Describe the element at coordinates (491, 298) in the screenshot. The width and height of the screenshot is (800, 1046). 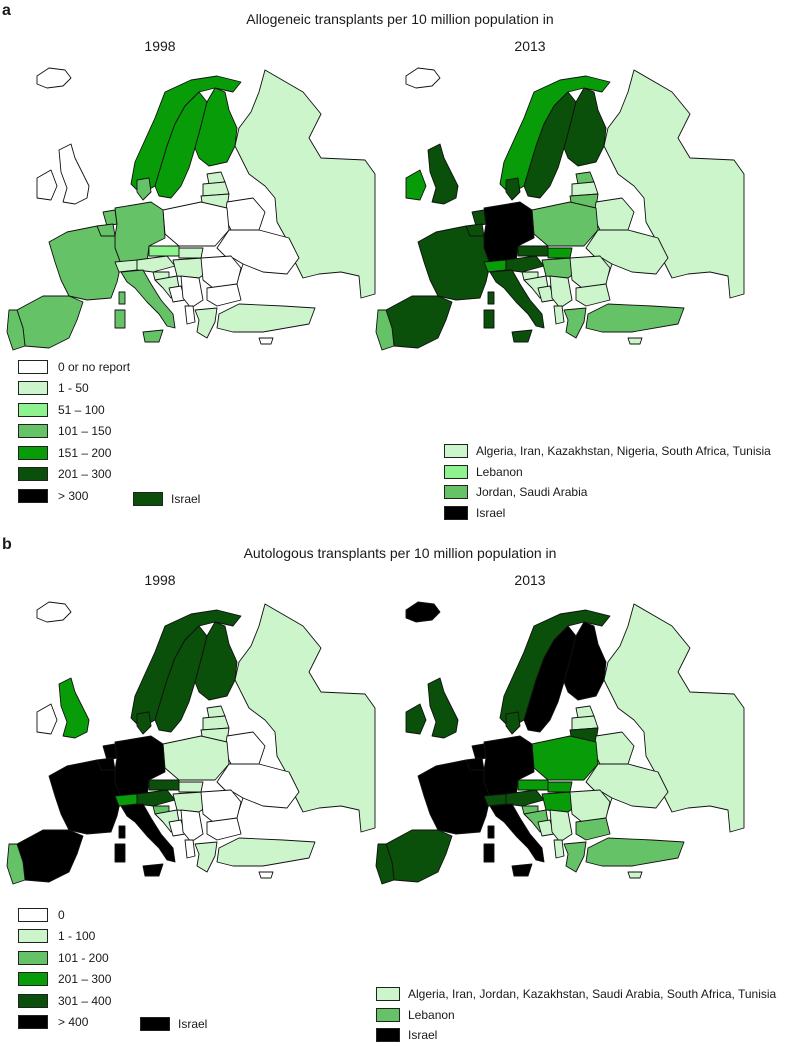
I see `country-corsica` at that location.